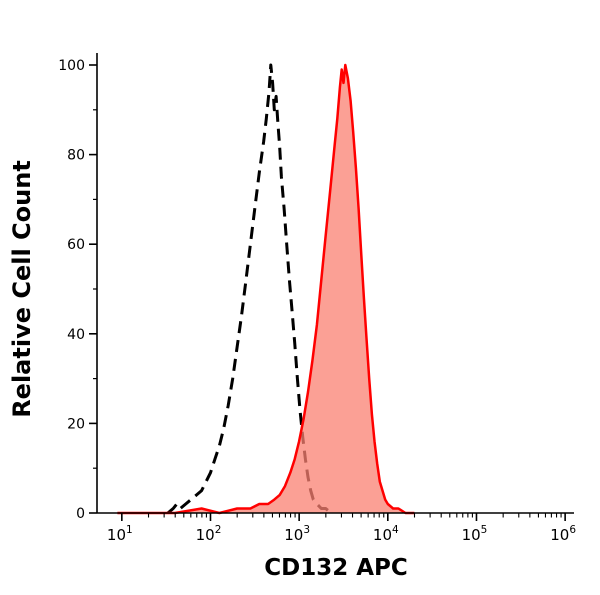 The height and width of the screenshot is (595, 600). Describe the element at coordinates (76, 156) in the screenshot. I see `y-tick-label: 80` at that location.